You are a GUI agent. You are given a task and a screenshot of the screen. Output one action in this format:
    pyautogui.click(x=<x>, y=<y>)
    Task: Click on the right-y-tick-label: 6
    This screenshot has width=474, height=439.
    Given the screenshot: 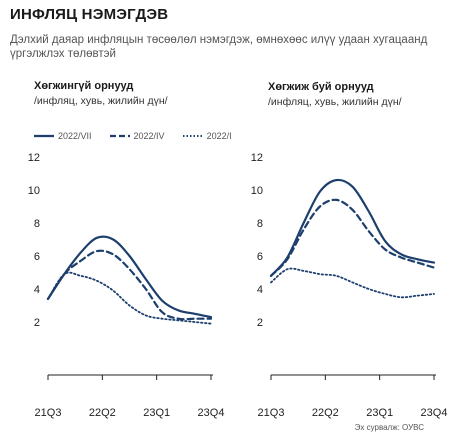 What is the action you would take?
    pyautogui.click(x=260, y=257)
    